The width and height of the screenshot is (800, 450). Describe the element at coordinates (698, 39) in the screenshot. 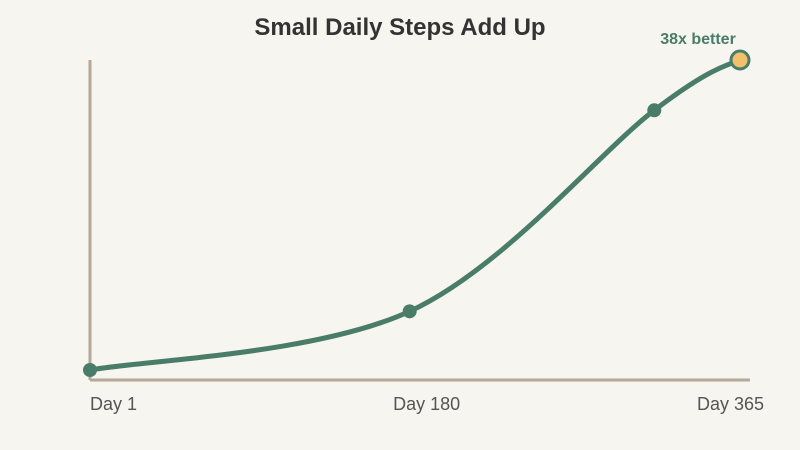

I see `annotation-label: 38x better` at that location.